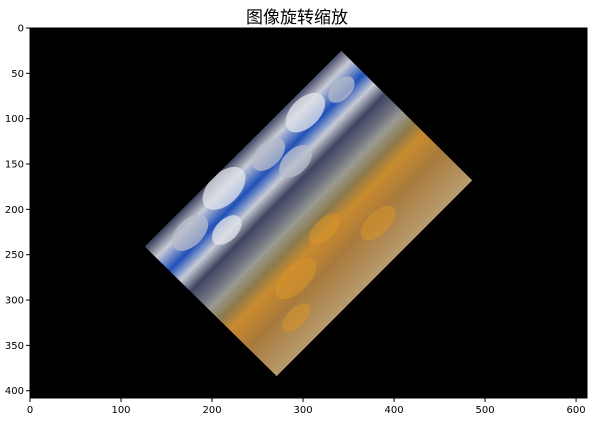 This screenshot has height=421, width=594. I want to click on x-tick-label: 600, so click(576, 410).